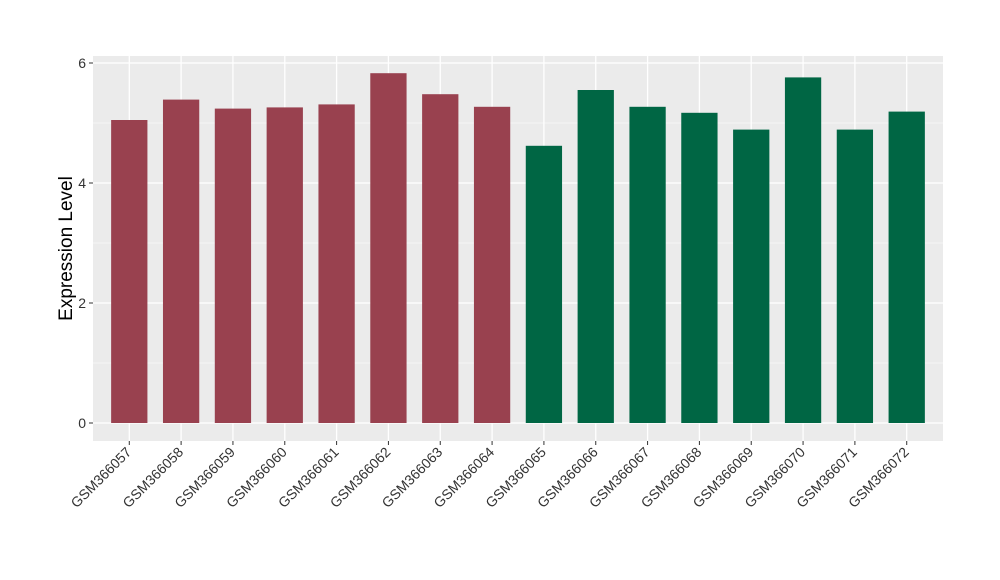 The width and height of the screenshot is (1000, 580). I want to click on bar-GSM366058, so click(181, 261).